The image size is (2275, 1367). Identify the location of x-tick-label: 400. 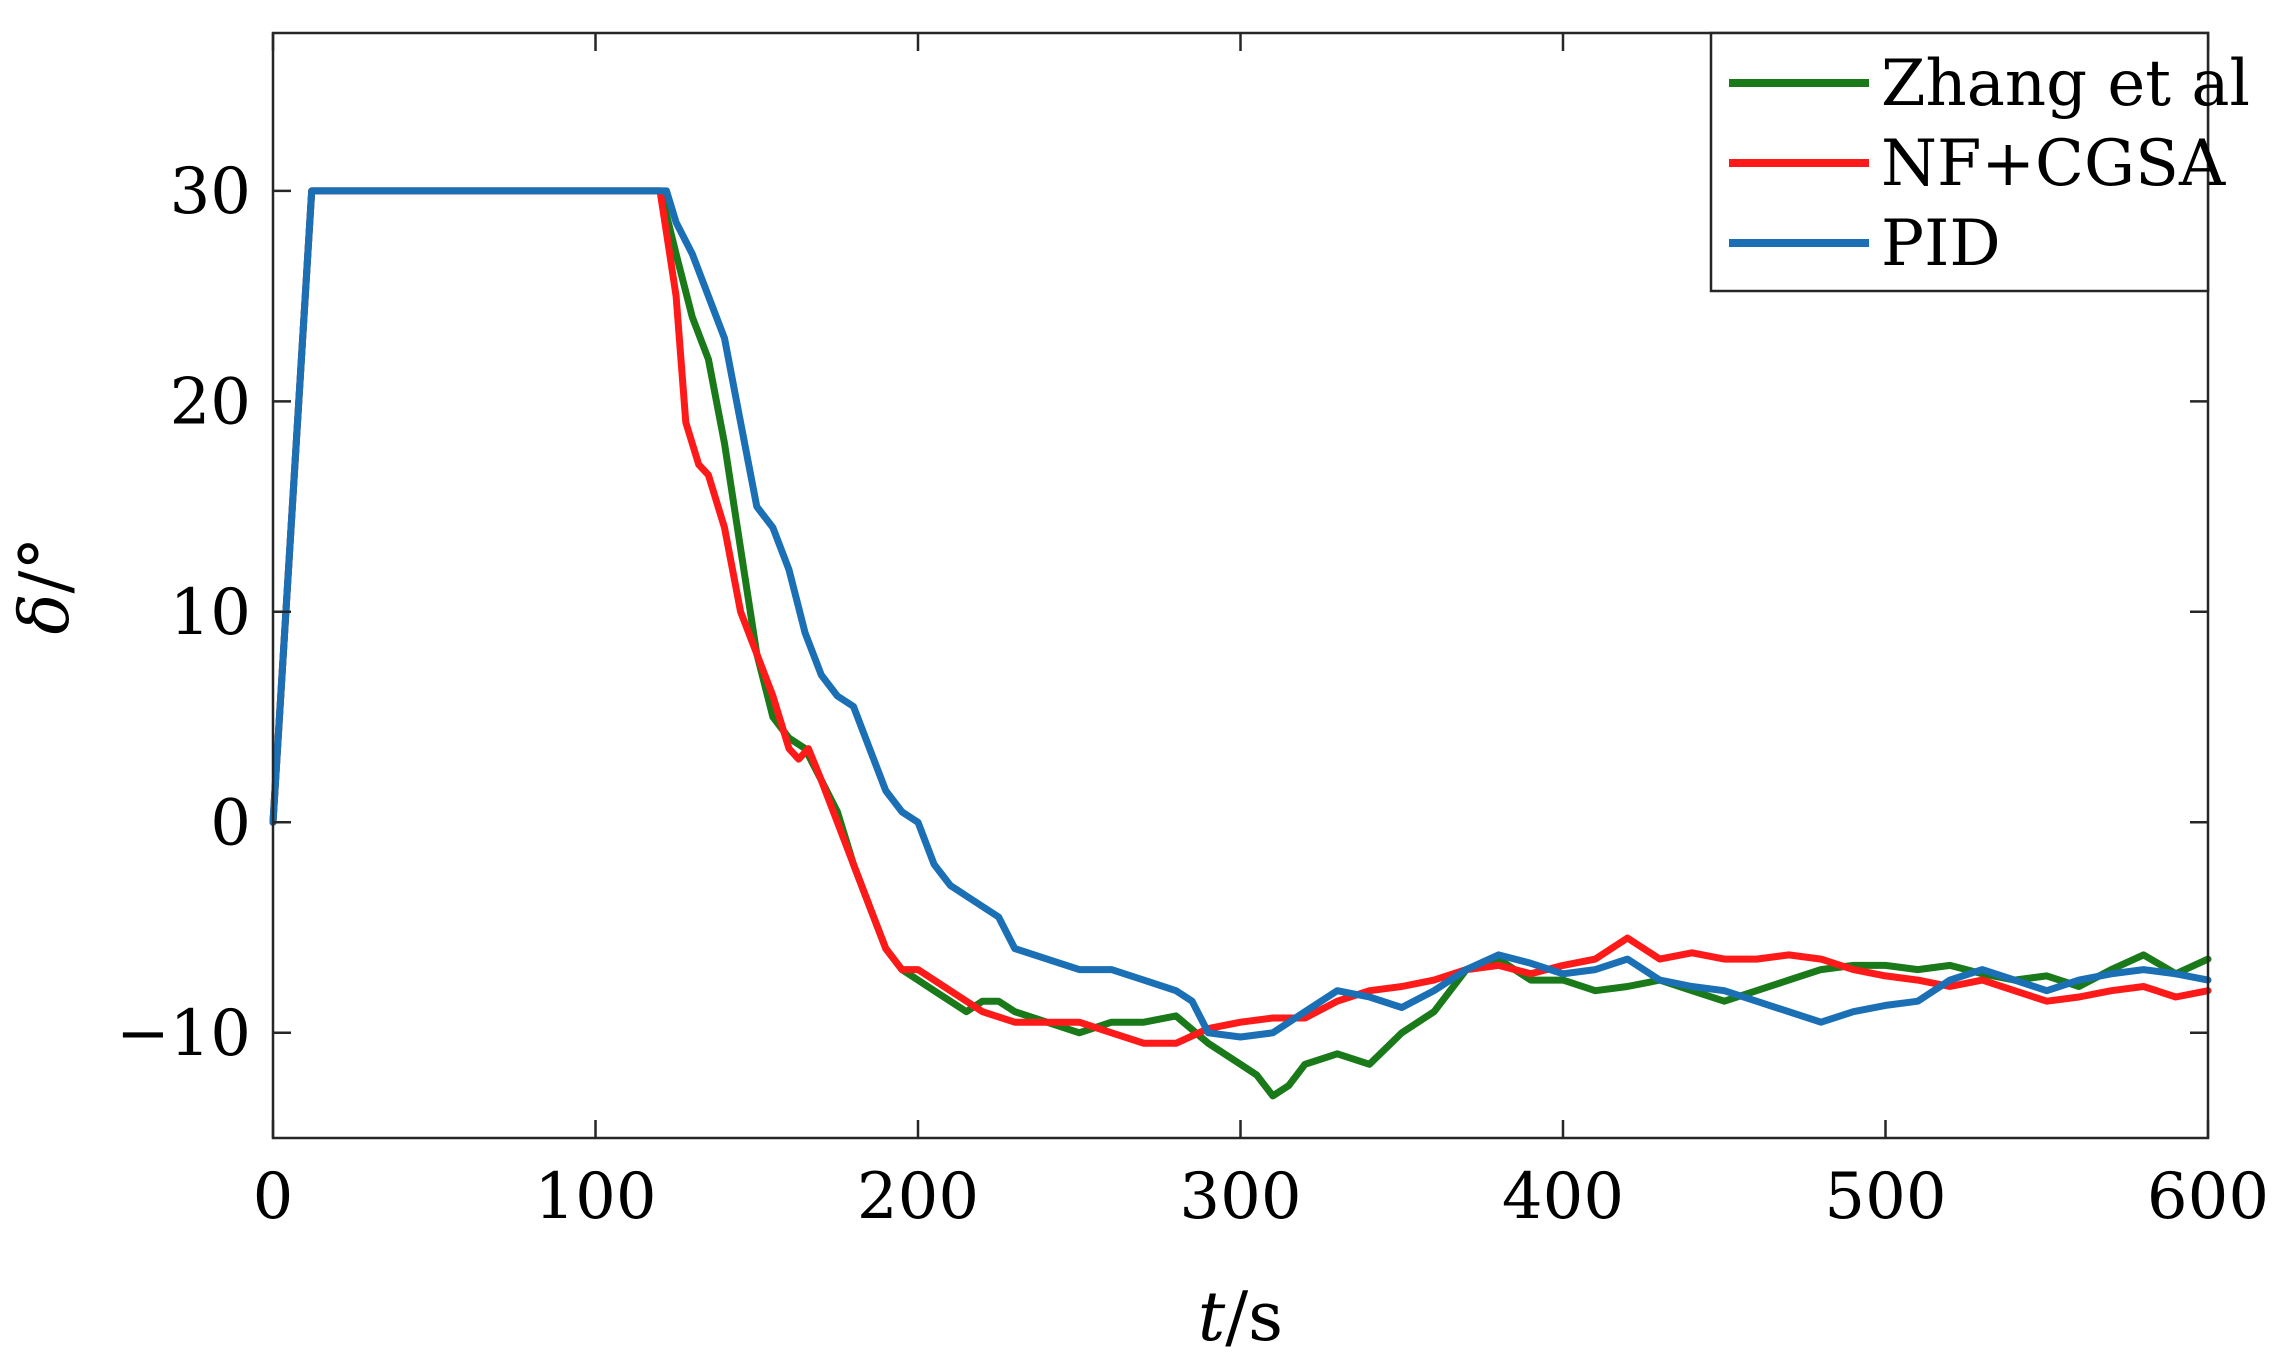
(1563, 1197).